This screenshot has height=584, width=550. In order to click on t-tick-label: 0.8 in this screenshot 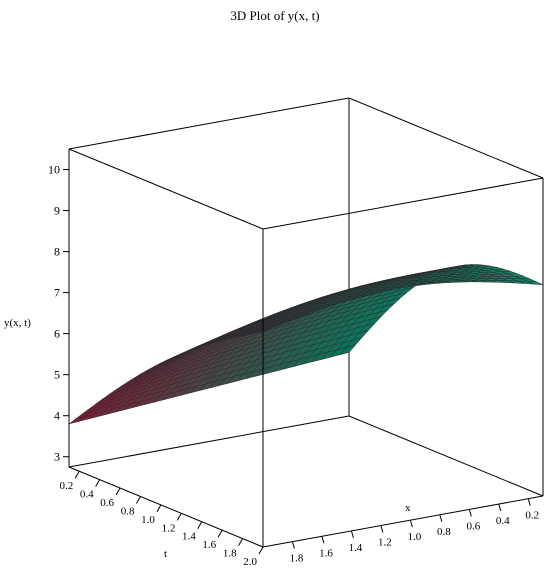, I will do `click(128, 511)`.